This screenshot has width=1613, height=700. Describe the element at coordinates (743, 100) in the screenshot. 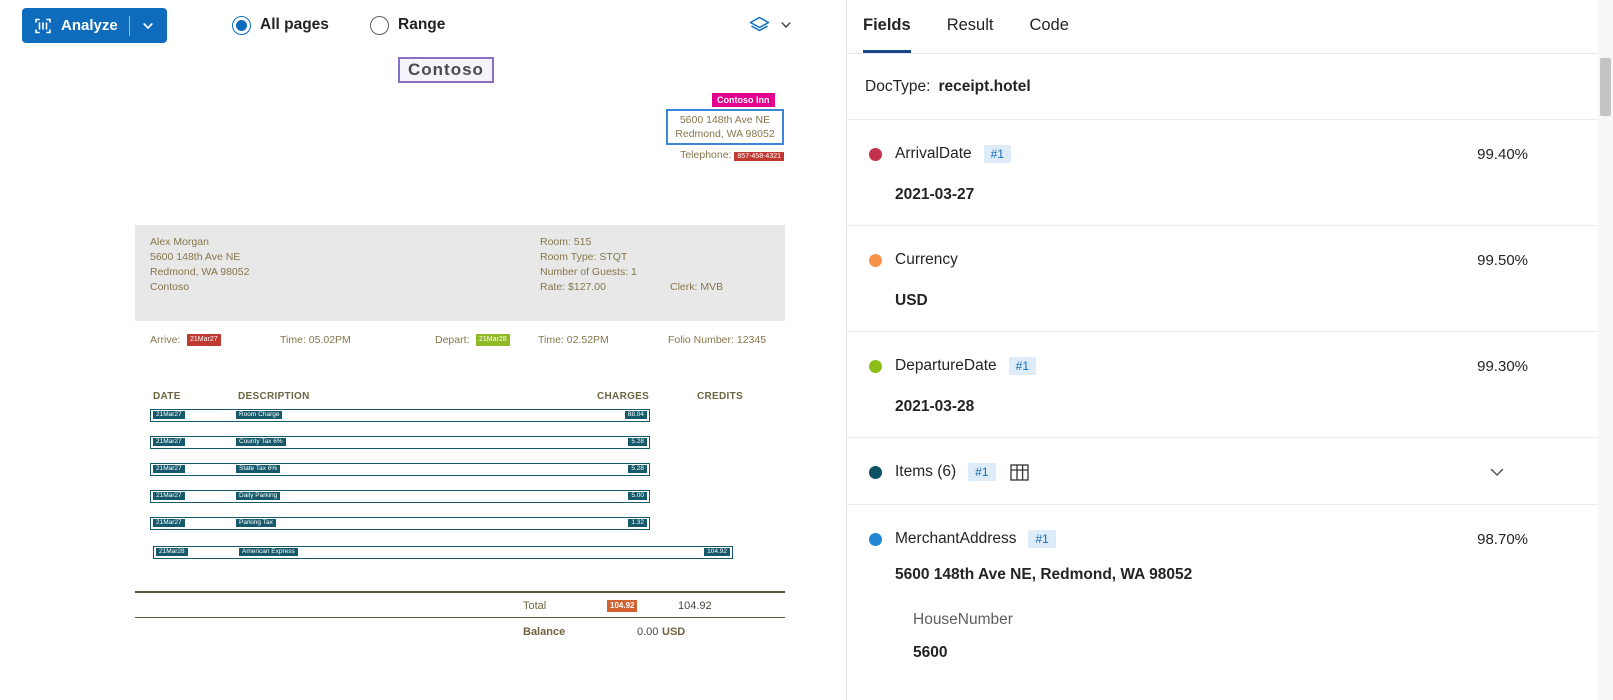

I see `merchant-name-highlight: Contoso Inn` at that location.